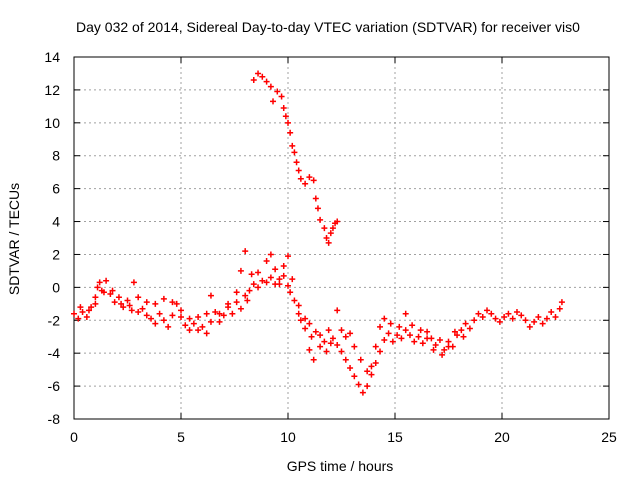 Image resolution: width=640 pixels, height=480 pixels. Describe the element at coordinates (56, 287) in the screenshot. I see `y-tick-label: 0` at that location.